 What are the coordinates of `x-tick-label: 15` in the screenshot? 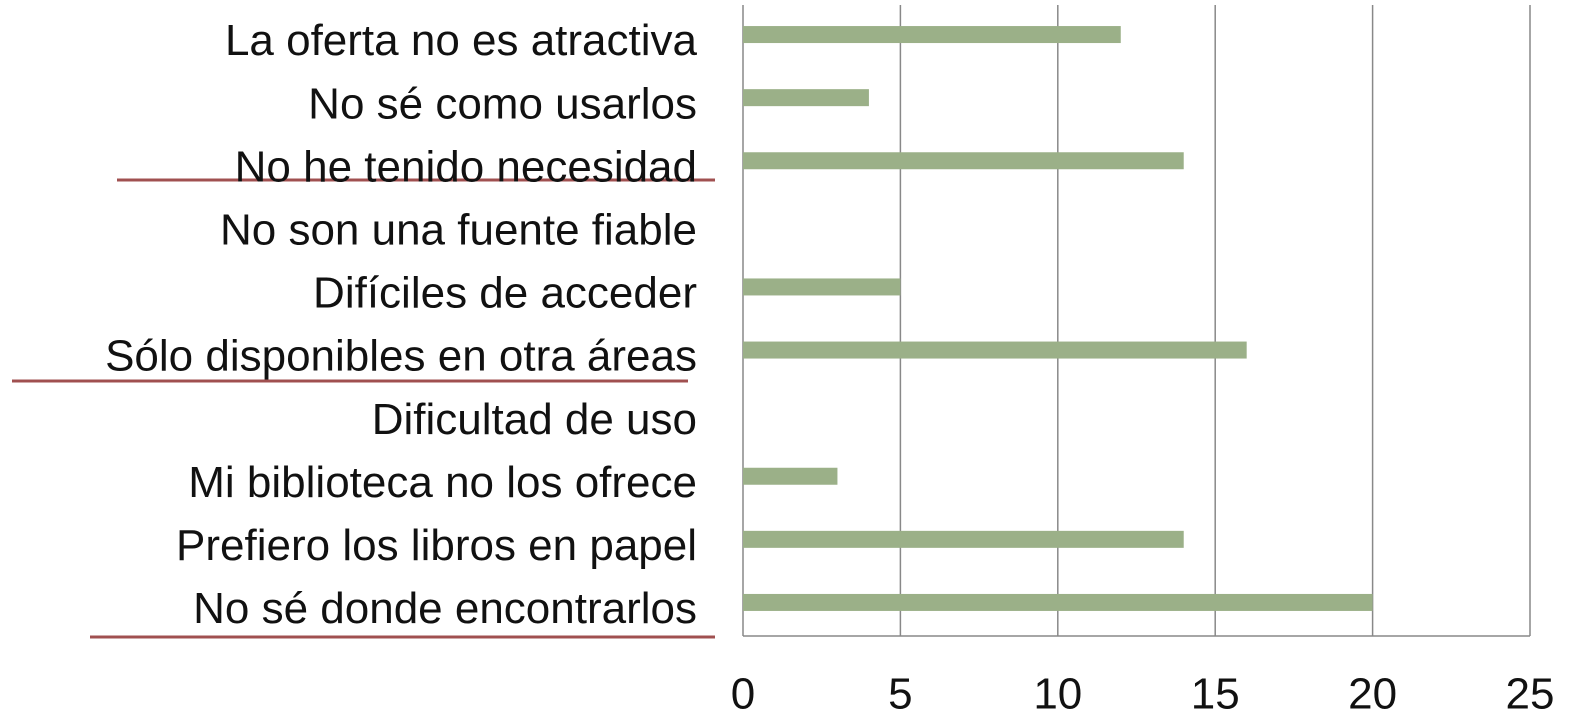 It's located at (1215, 694).